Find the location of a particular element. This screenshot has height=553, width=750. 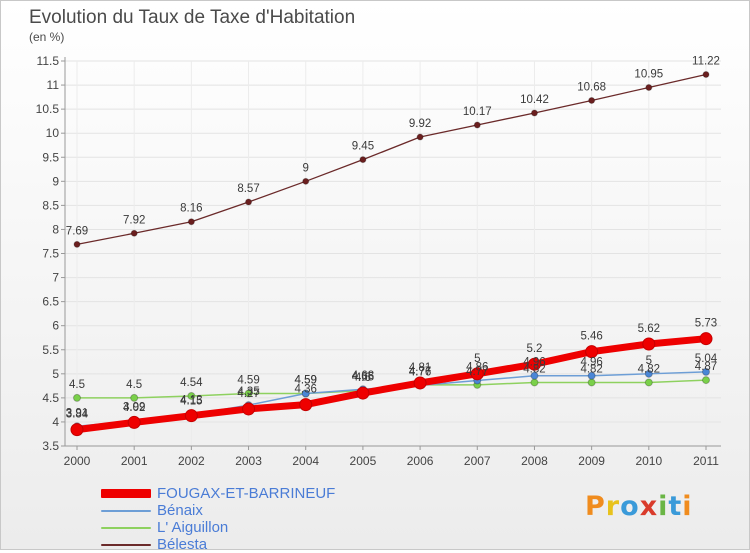

x-tick-label: 2002 is located at coordinates (191, 461).